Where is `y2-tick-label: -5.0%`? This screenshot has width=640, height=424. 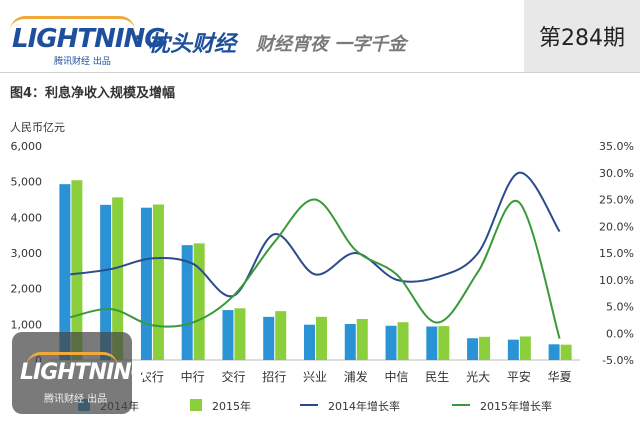 y2-tick-label: -5.0% is located at coordinates (618, 360).